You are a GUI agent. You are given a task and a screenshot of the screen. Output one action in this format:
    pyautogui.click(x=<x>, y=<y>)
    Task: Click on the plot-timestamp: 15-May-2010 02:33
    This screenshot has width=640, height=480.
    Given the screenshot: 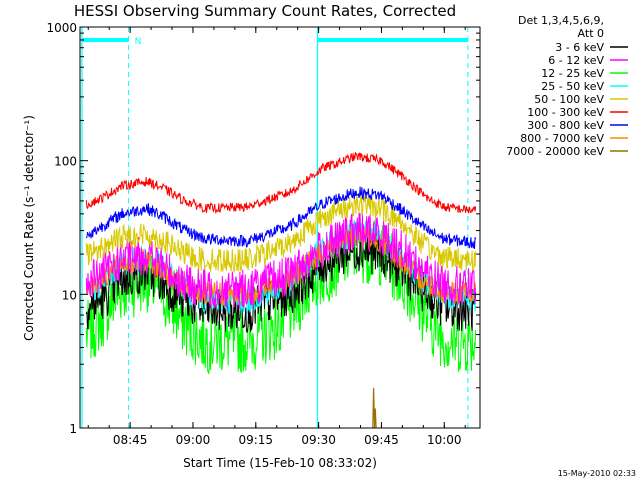 What is the action you would take?
    pyautogui.click(x=597, y=473)
    